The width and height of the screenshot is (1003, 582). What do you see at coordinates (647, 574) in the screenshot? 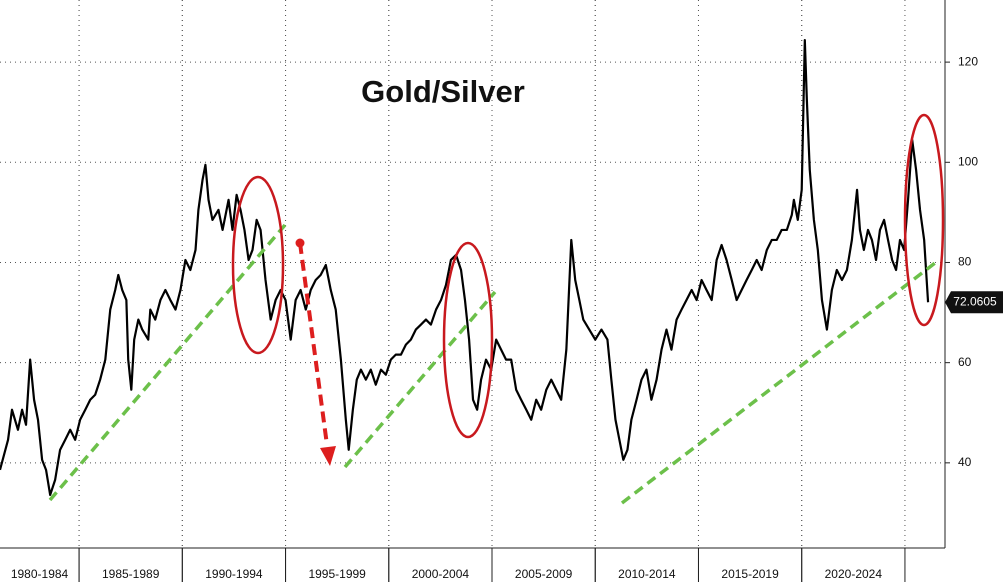
I see `x-band-label: 2010-2014` at bounding box center [647, 574].